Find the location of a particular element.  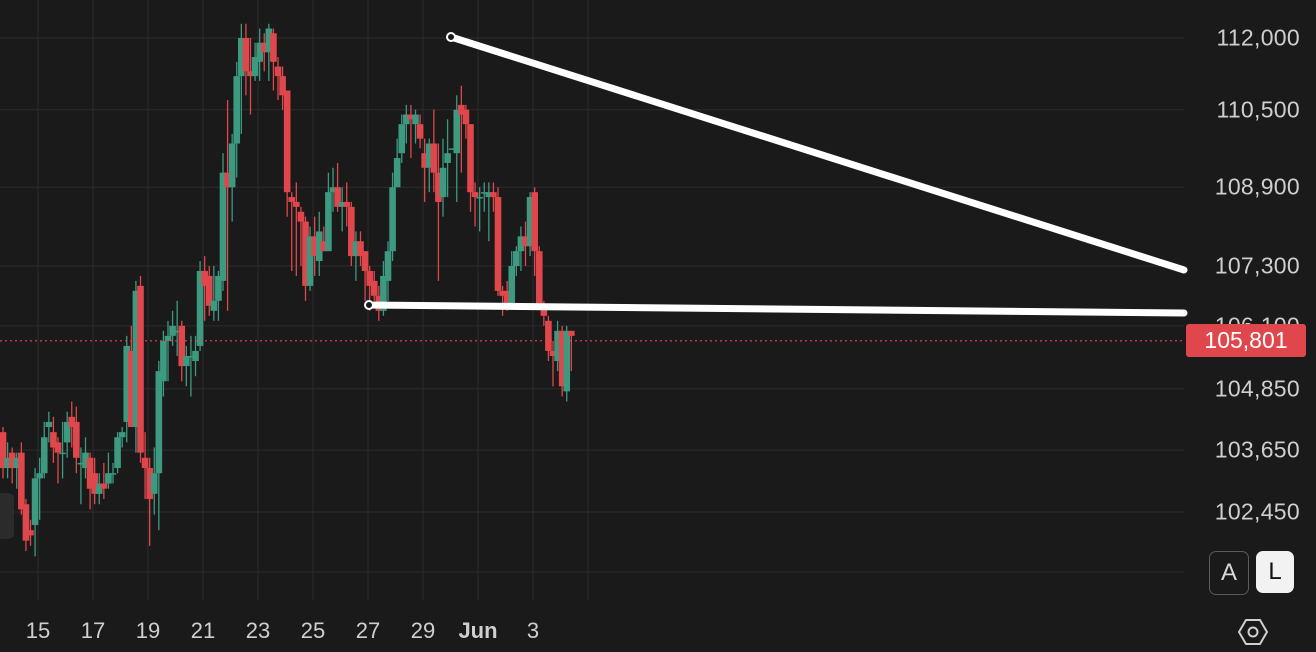

lower-trendline-handle is located at coordinates (369, 305).